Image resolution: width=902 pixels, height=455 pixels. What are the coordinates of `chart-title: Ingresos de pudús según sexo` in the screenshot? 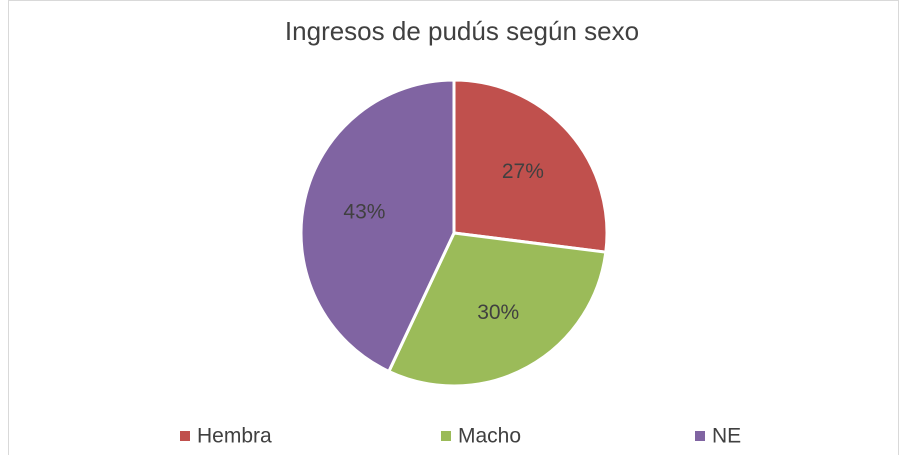 It's located at (462, 31).